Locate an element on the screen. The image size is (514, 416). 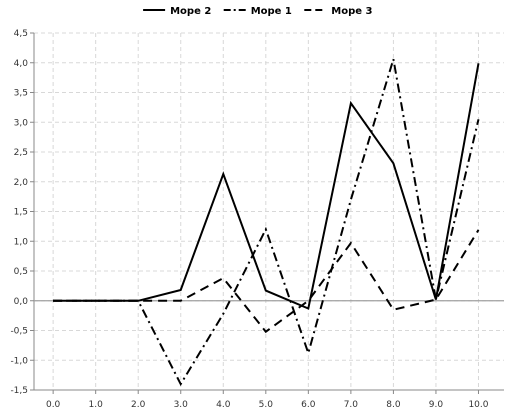
y-tick-label: 3,5 is located at coordinates (21, 94).